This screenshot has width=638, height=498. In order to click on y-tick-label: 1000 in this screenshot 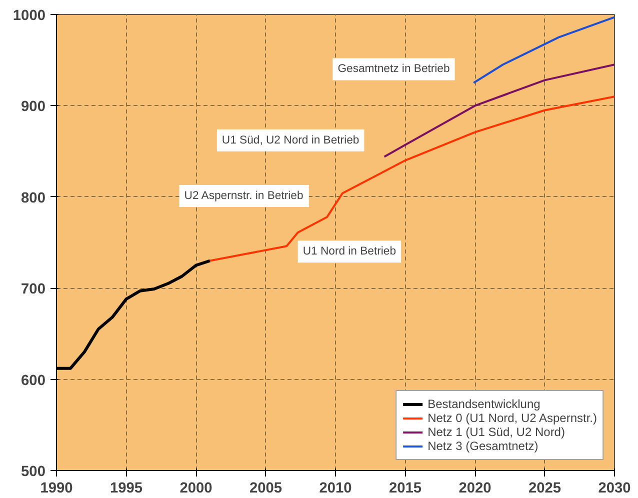, I will do `click(29, 16)`.